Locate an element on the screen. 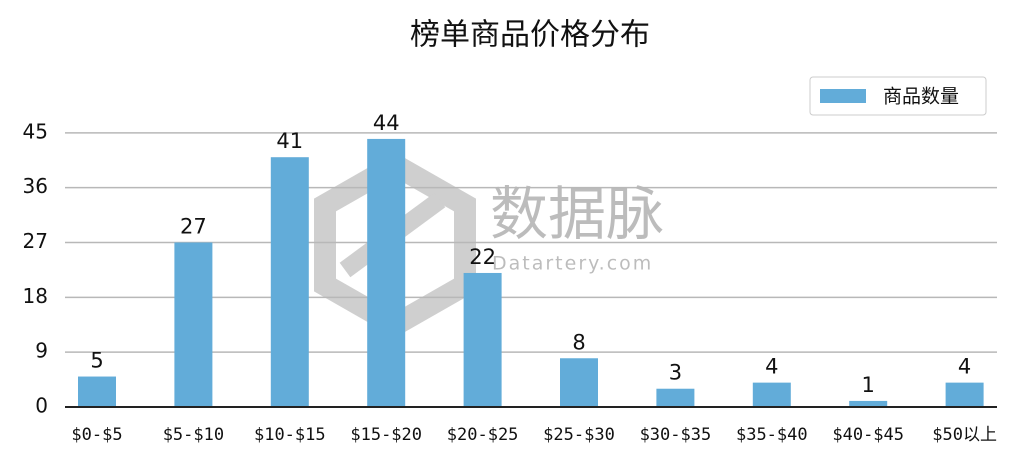  x-tick-label: $30-$35 is located at coordinates (676, 435).